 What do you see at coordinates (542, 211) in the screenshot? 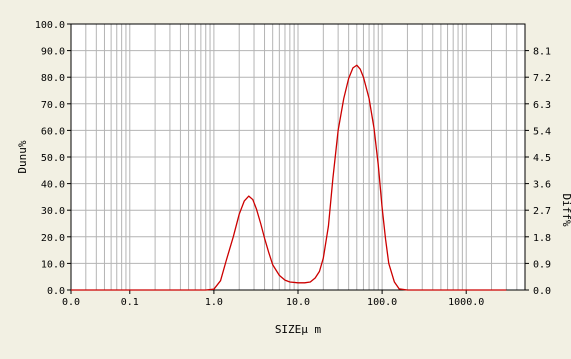
I see `y-tick-label-right: 2.7` at bounding box center [542, 211].